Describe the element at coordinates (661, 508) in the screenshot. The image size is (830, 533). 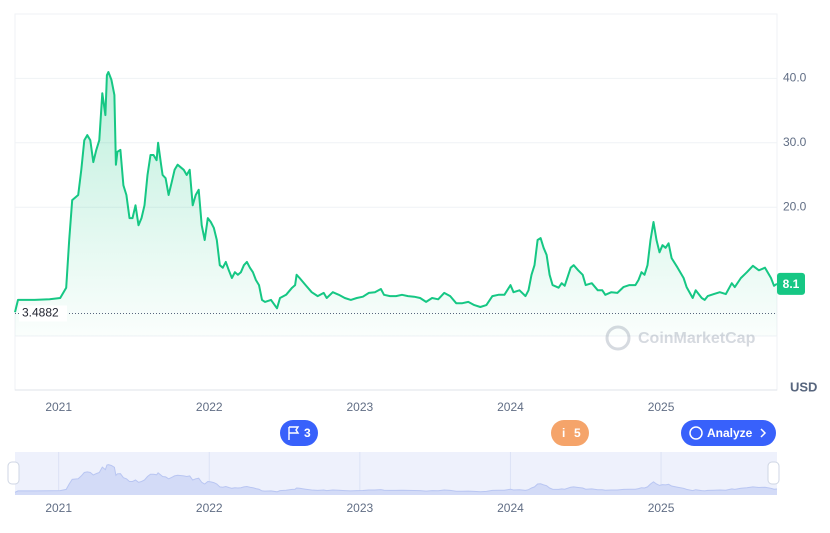
I see `navigator-x-label: 2025` at that location.